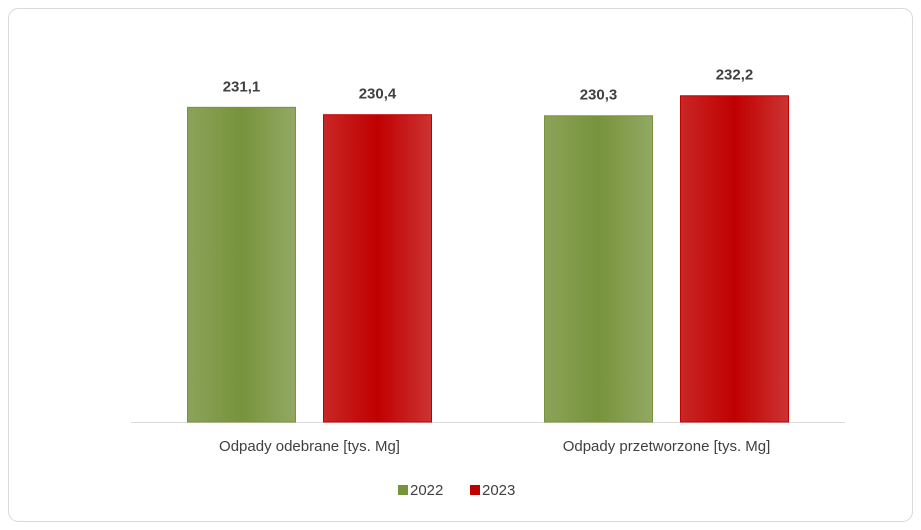 This screenshot has width=921, height=530. I want to click on legend-label: 2023, so click(498, 490).